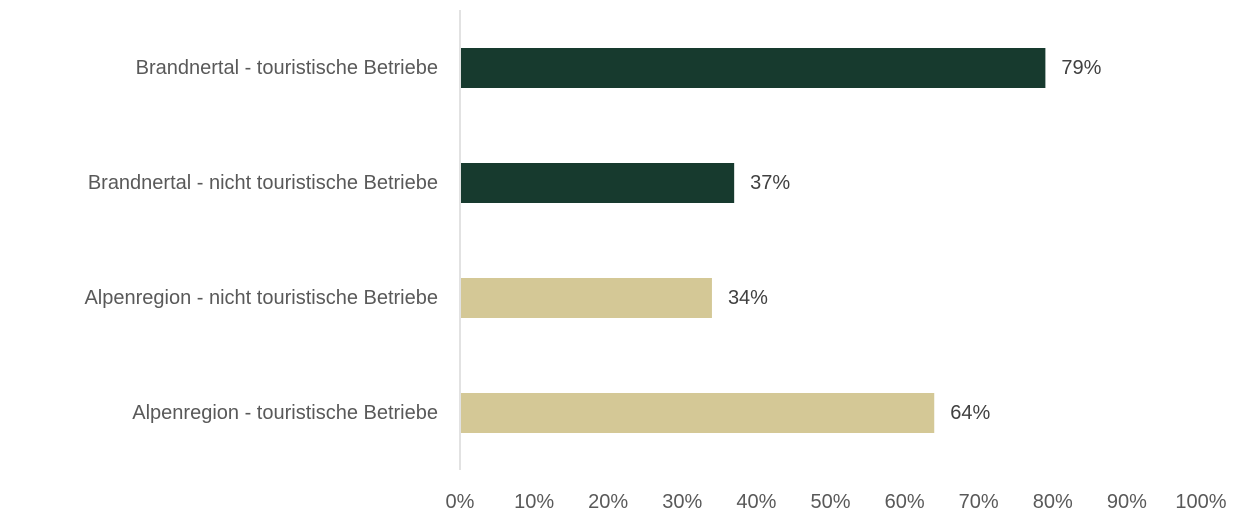  What do you see at coordinates (287, 68) in the screenshot?
I see `category-label: Brandnertal - touristische Betriebe` at bounding box center [287, 68].